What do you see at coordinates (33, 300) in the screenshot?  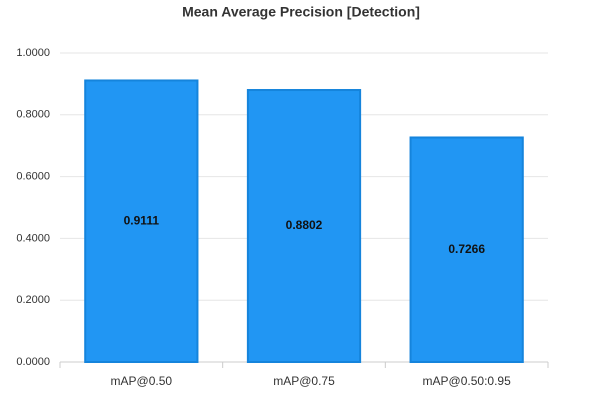 I see `y-tick-label: 0.2000` at bounding box center [33, 300].